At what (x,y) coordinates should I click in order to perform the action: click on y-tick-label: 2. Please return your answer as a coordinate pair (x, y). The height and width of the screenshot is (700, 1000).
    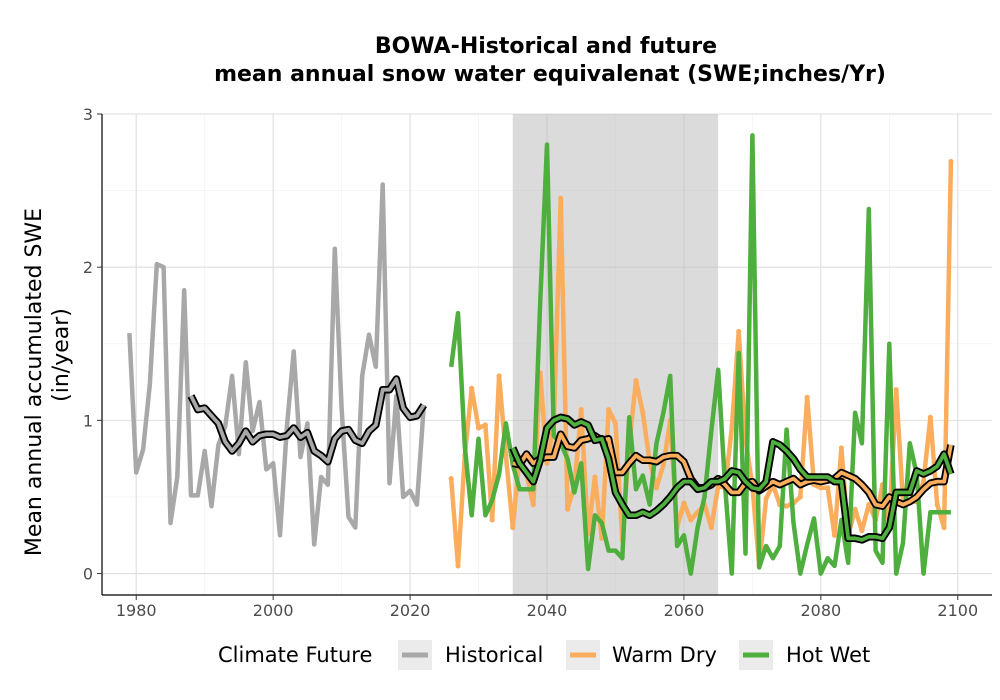
    Looking at the image, I should click on (88, 267).